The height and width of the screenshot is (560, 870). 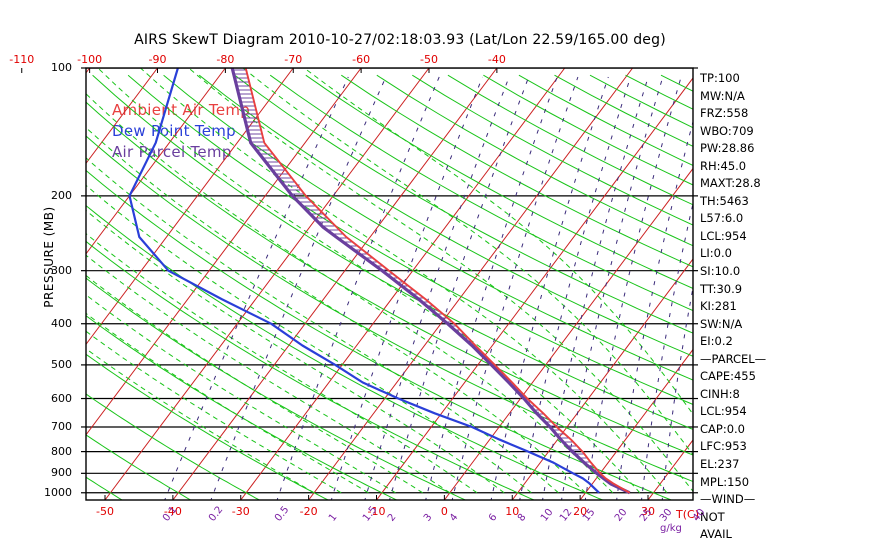 What do you see at coordinates (721, 323) in the screenshot?
I see `index-row-14: SW:N/A` at bounding box center [721, 323].